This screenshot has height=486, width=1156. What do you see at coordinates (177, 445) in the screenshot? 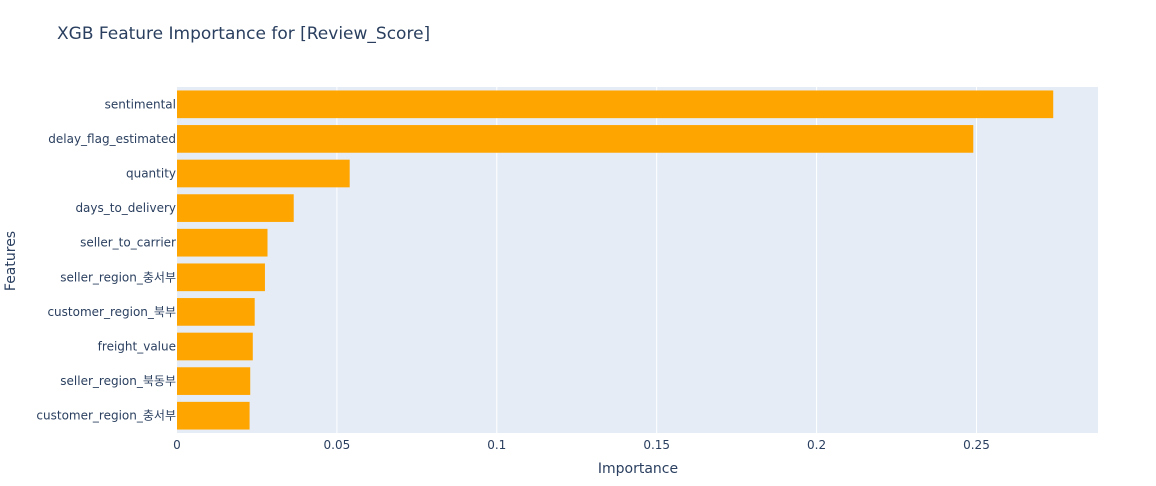
I see `x-tick-label: 0` at bounding box center [177, 445].